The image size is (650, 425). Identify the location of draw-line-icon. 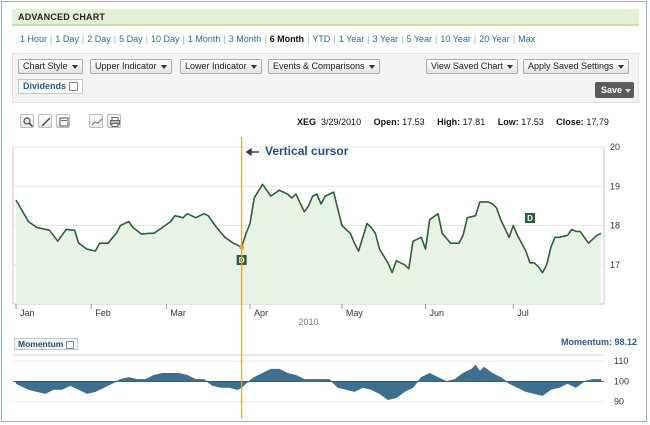
(46, 122).